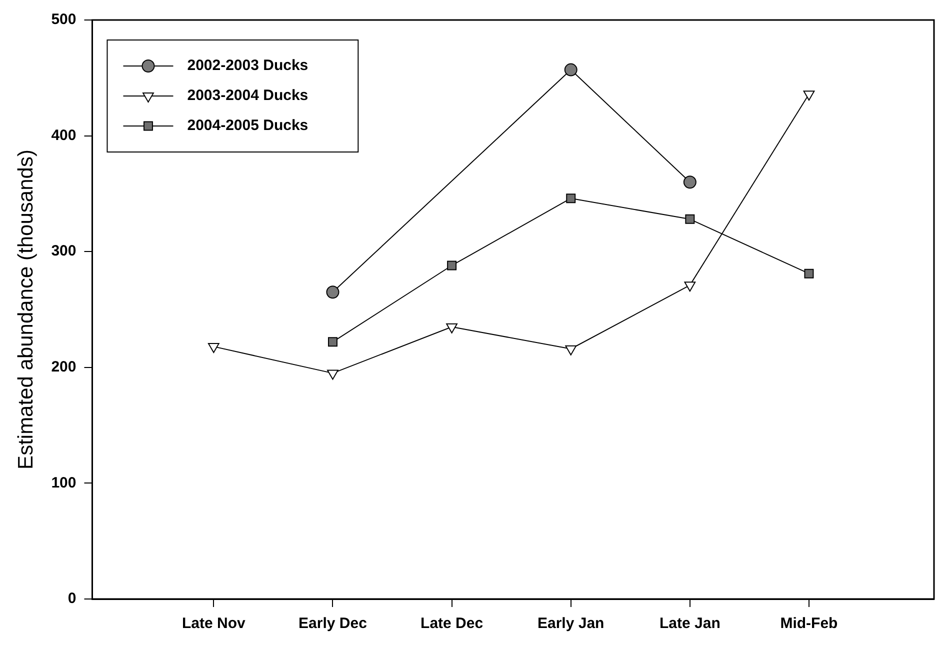 This screenshot has width=941, height=651. Describe the element at coordinates (247, 65) in the screenshot. I see `legend-label: 2002-2003 Ducks` at that location.